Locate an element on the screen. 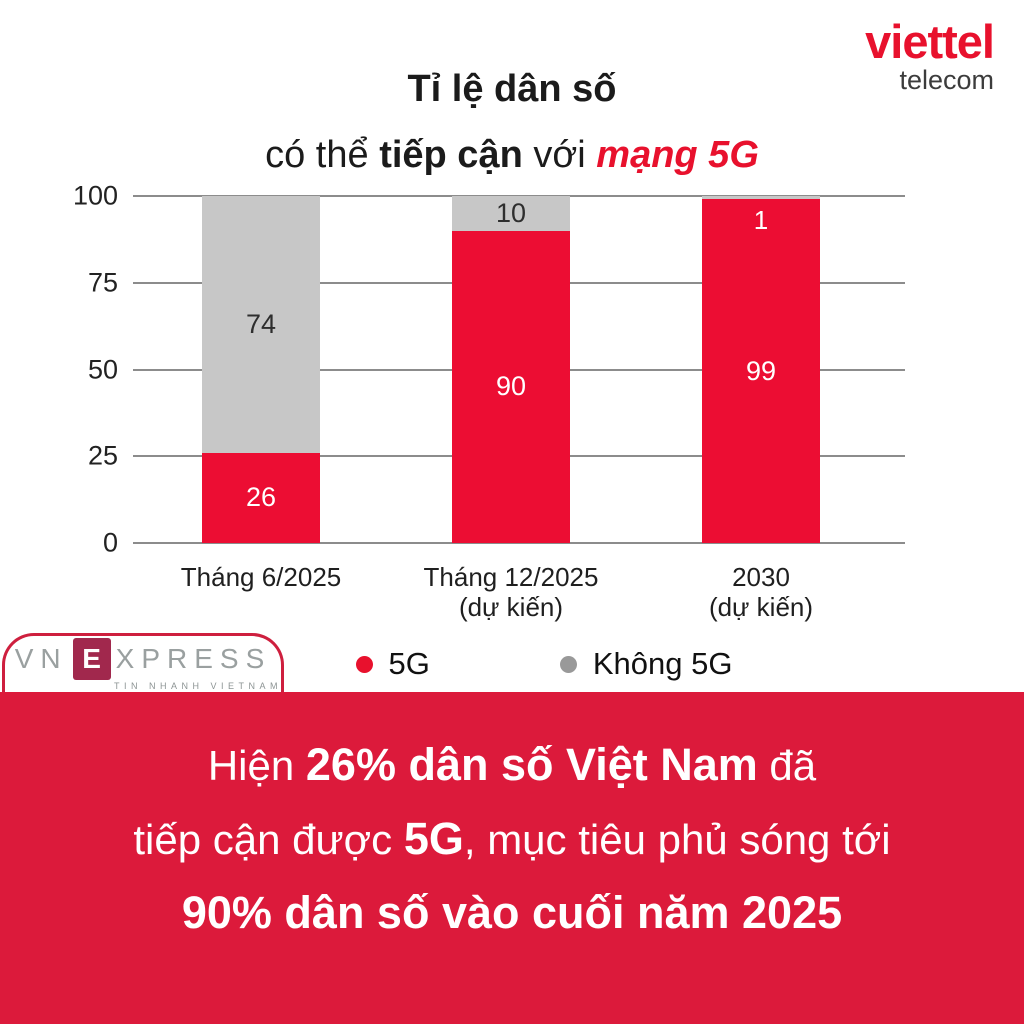 The height and width of the screenshot is (1024, 1024). chart-title-line1: Tỉ lệ dân số is located at coordinates (512, 89).